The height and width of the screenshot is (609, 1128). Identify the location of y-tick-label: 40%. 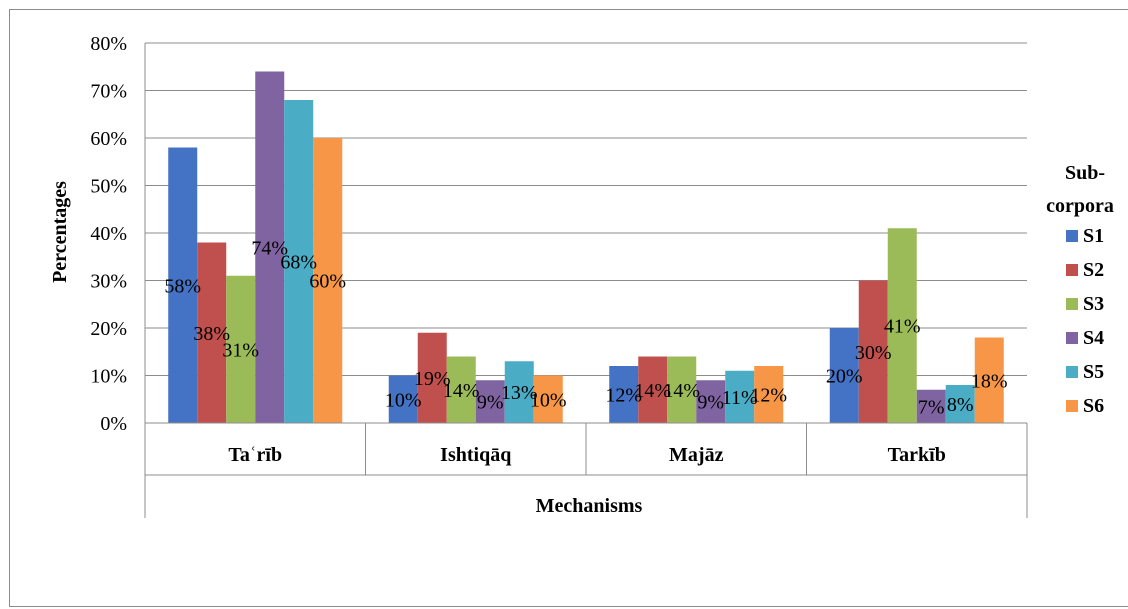
(108, 234).